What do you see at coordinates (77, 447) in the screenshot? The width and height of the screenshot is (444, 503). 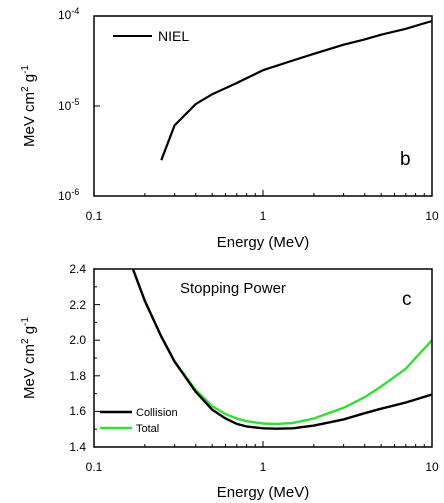 I see `y-tick-label-c-1.4: 1.4` at bounding box center [77, 447].